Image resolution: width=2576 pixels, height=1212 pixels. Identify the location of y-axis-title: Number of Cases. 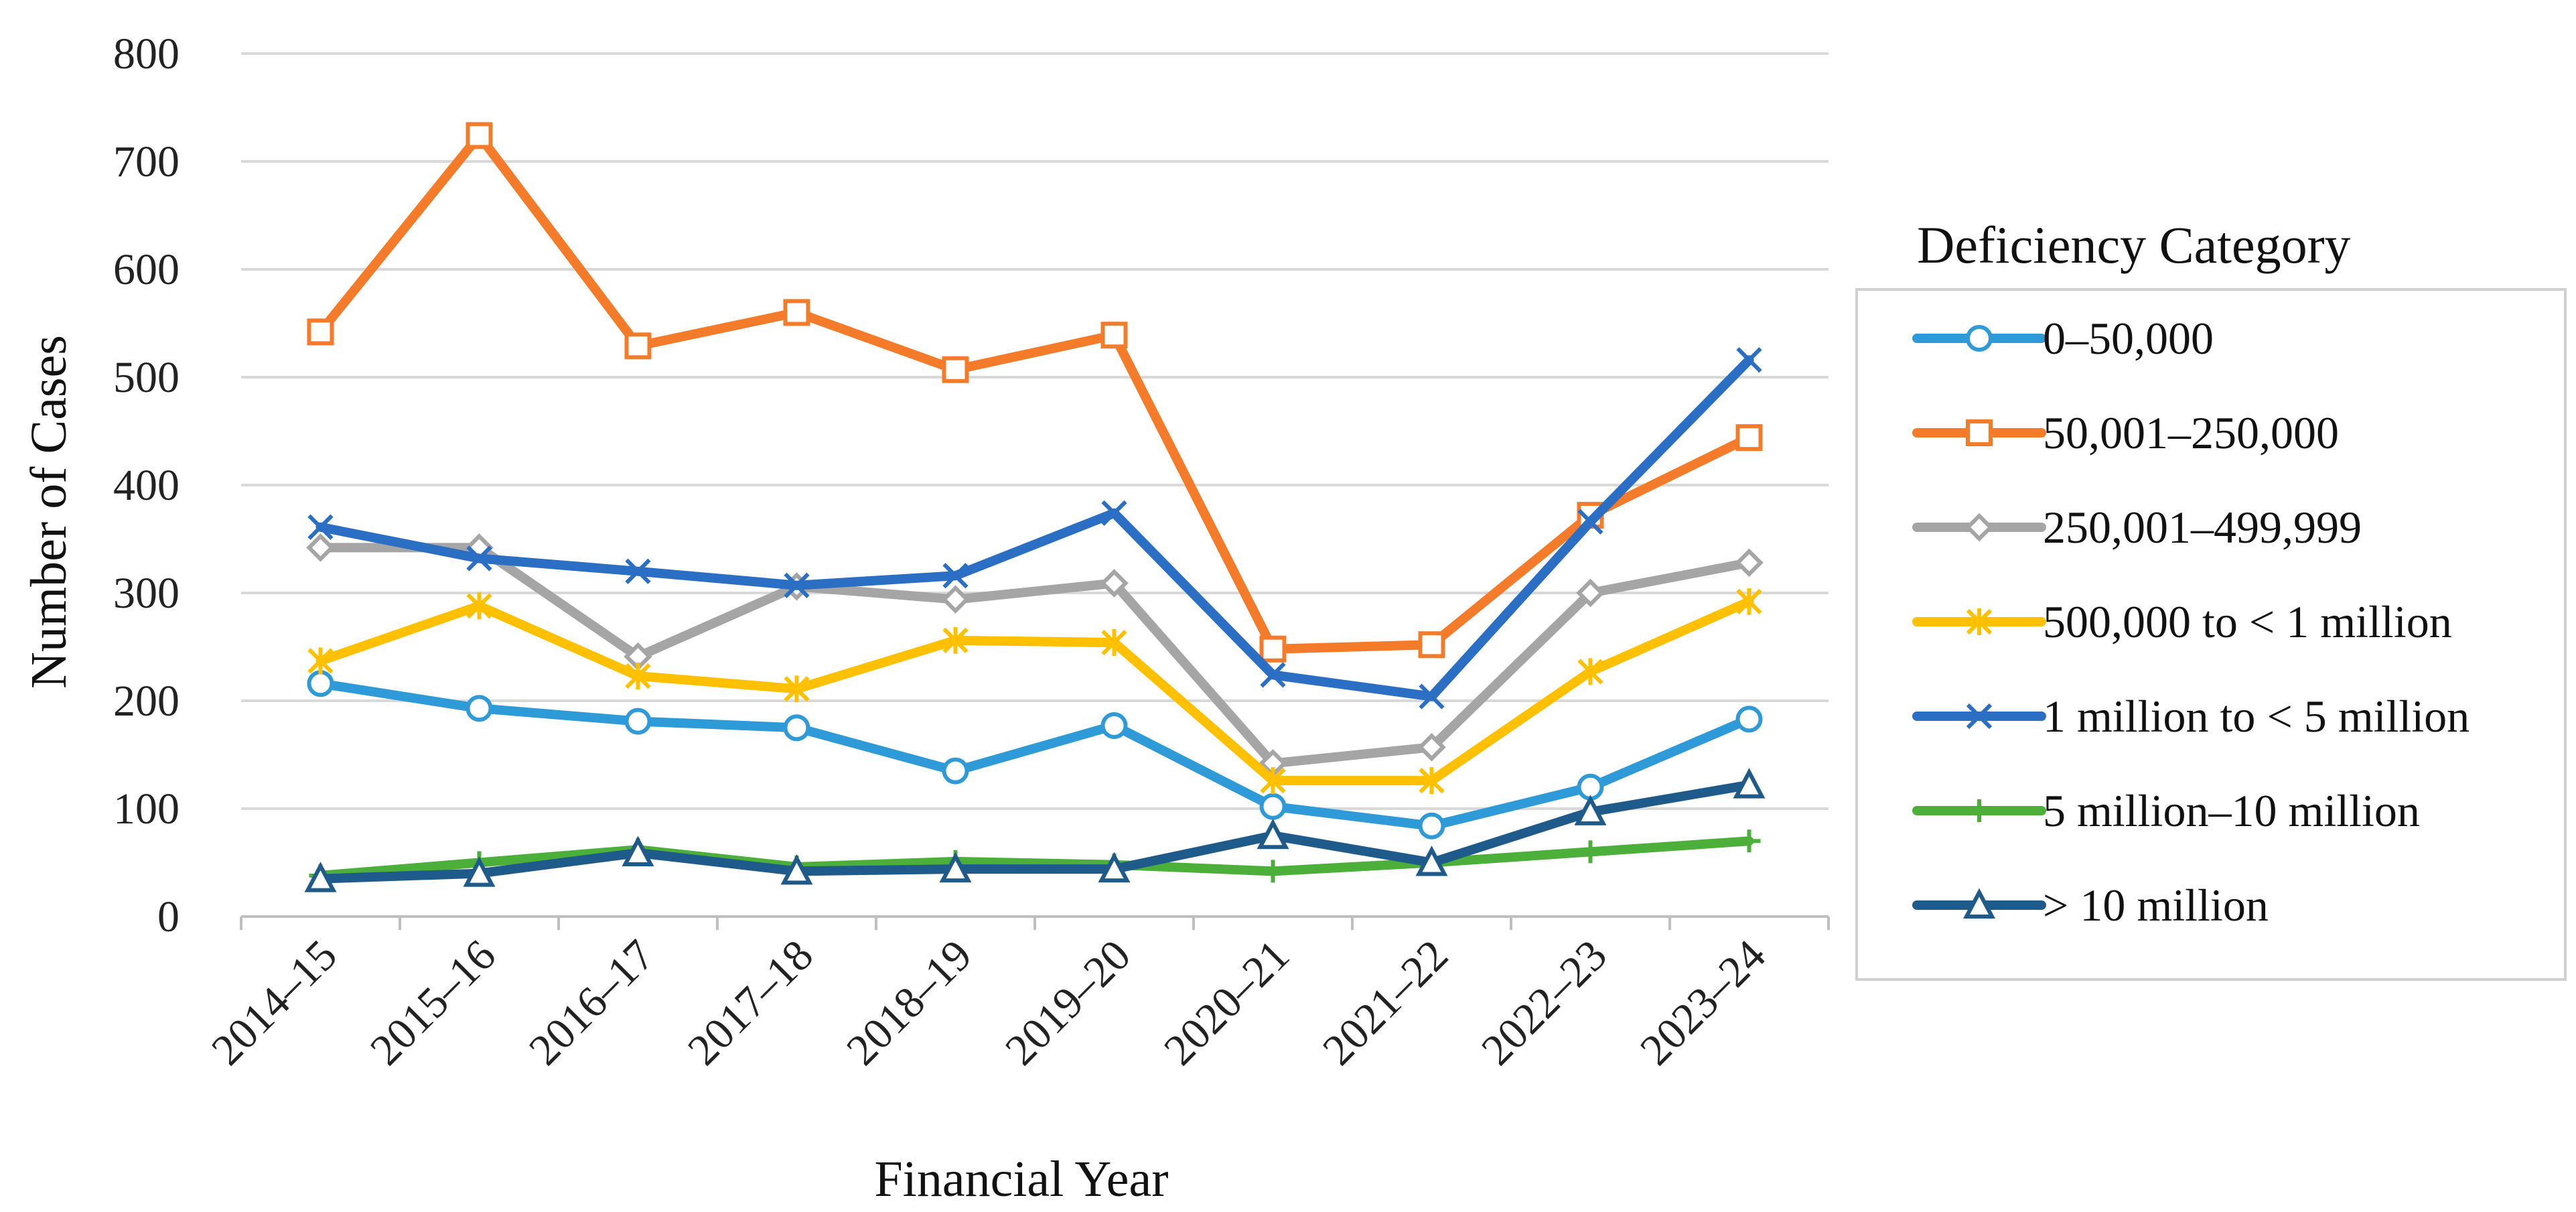
(49, 512).